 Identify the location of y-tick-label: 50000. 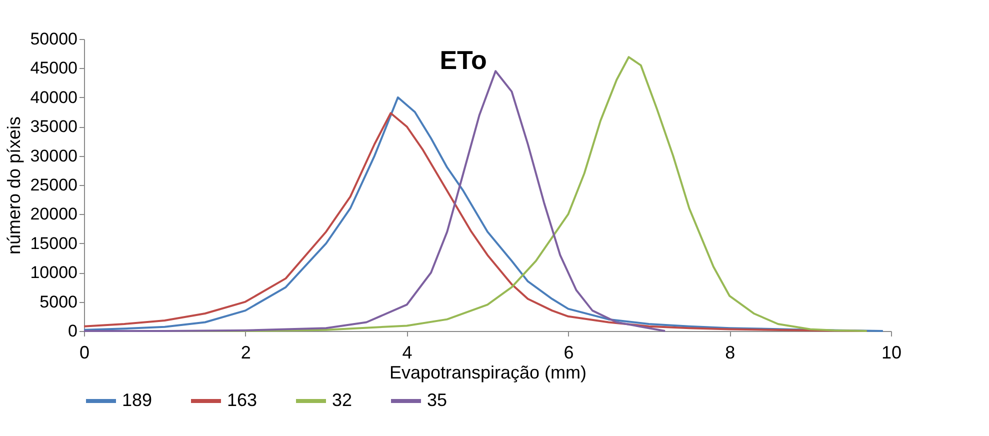
(54, 39).